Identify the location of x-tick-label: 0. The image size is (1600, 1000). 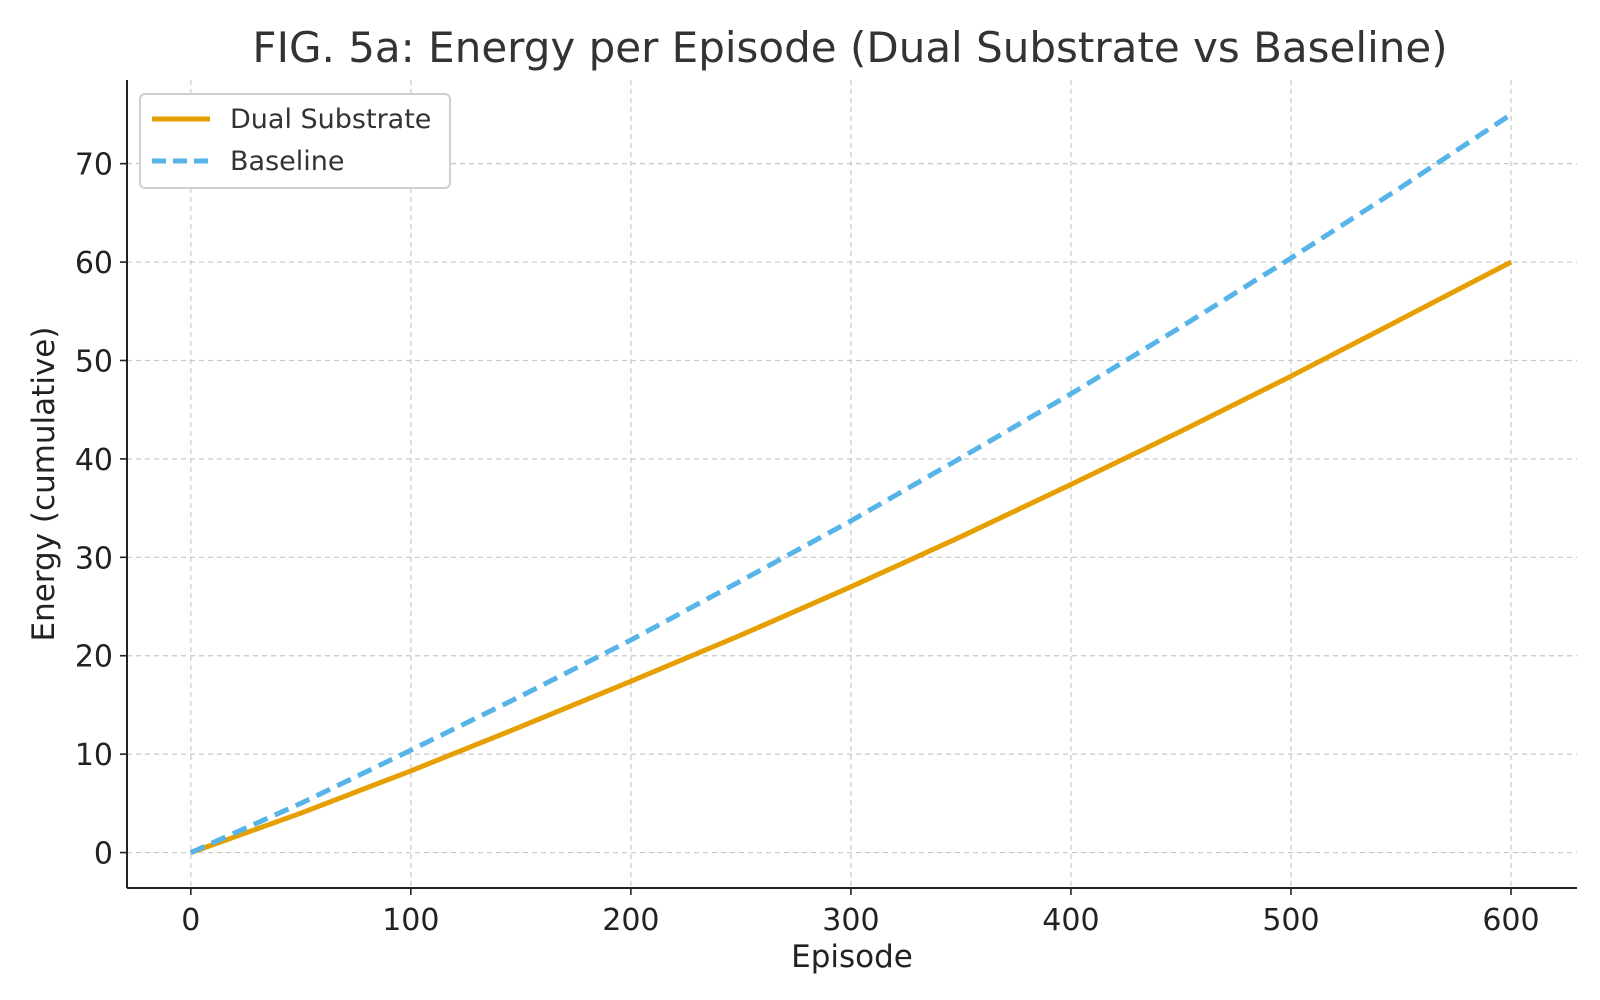
(190, 920).